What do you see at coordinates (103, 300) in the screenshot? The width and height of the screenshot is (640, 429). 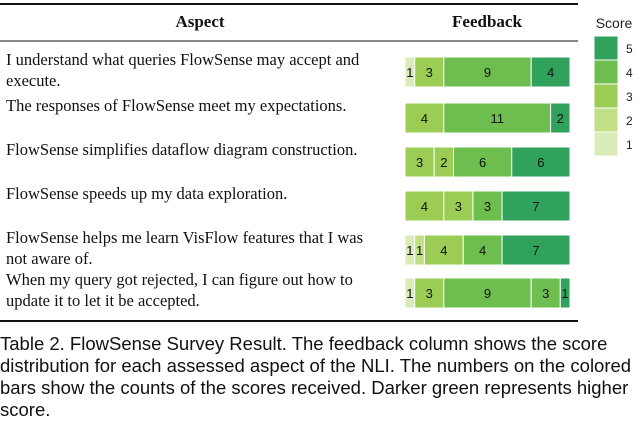 I see `aspect-text-line: update it to let it be accepted.` at bounding box center [103, 300].